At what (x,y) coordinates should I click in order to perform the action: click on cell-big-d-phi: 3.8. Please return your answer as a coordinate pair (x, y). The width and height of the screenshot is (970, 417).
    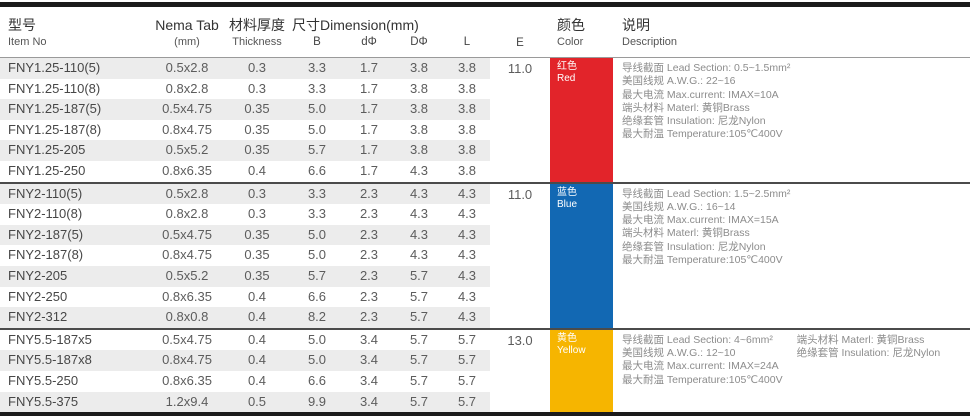
    Looking at the image, I should click on (419, 150).